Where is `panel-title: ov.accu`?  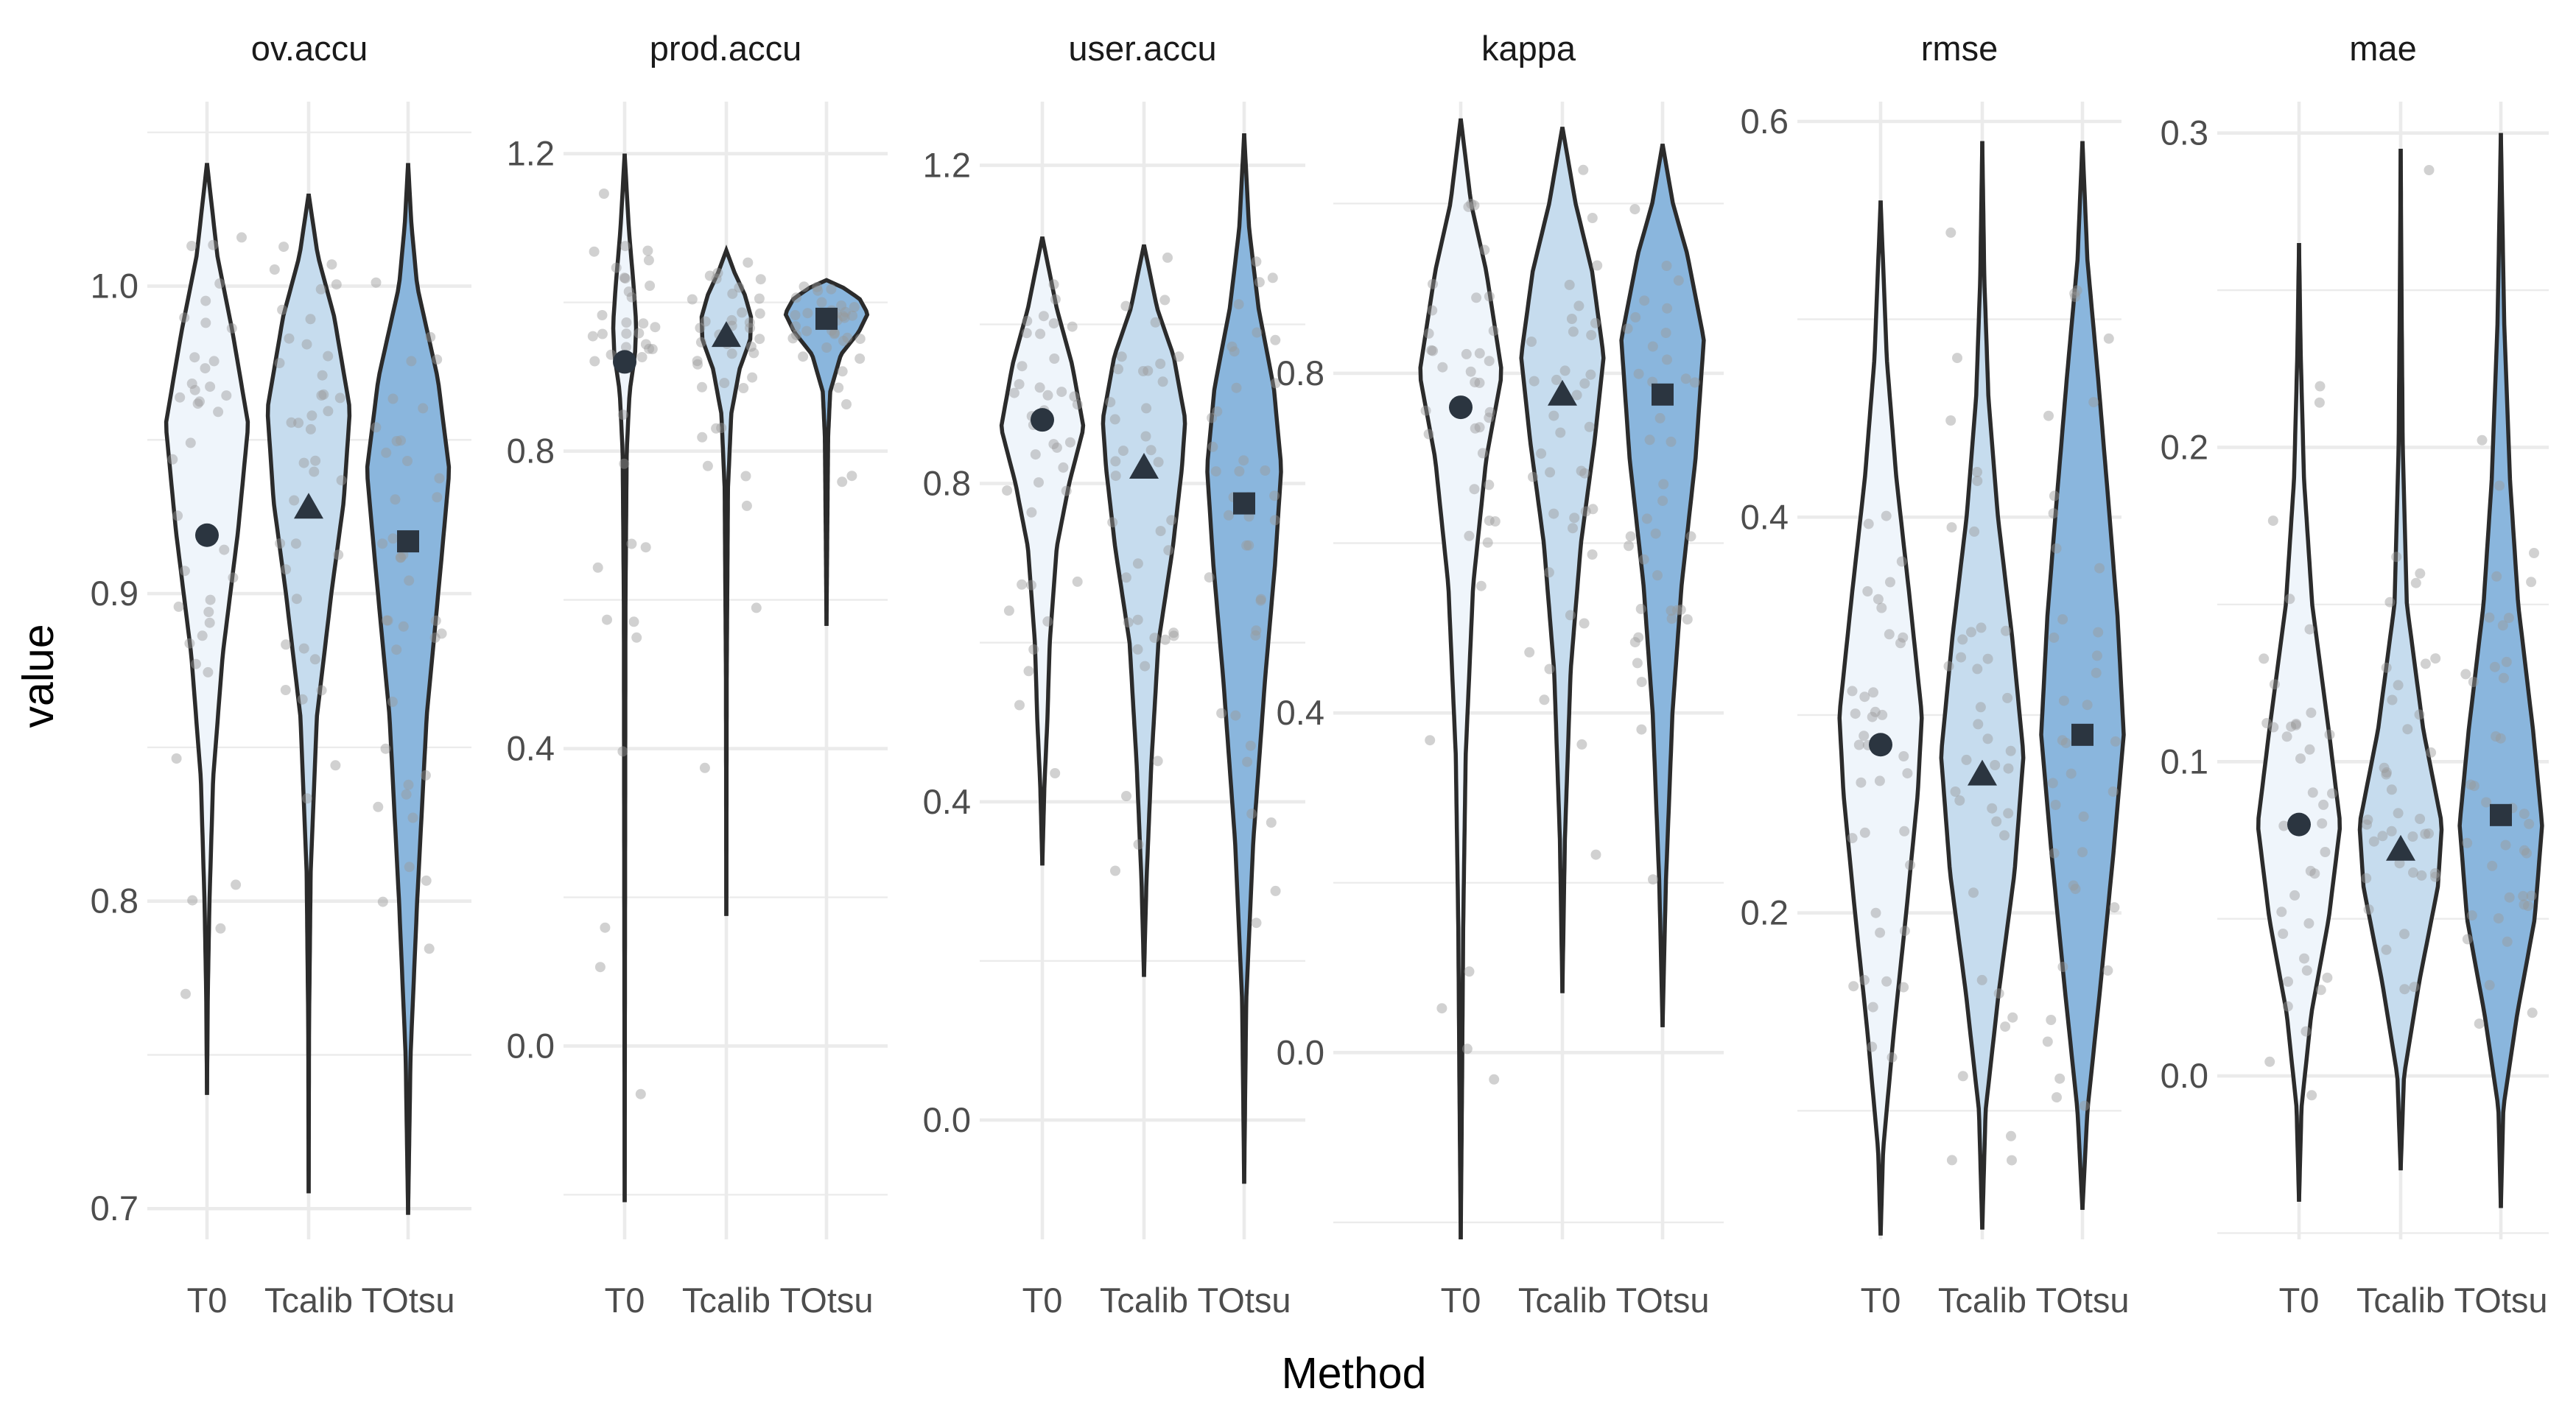 panel-title: ov.accu is located at coordinates (309, 49).